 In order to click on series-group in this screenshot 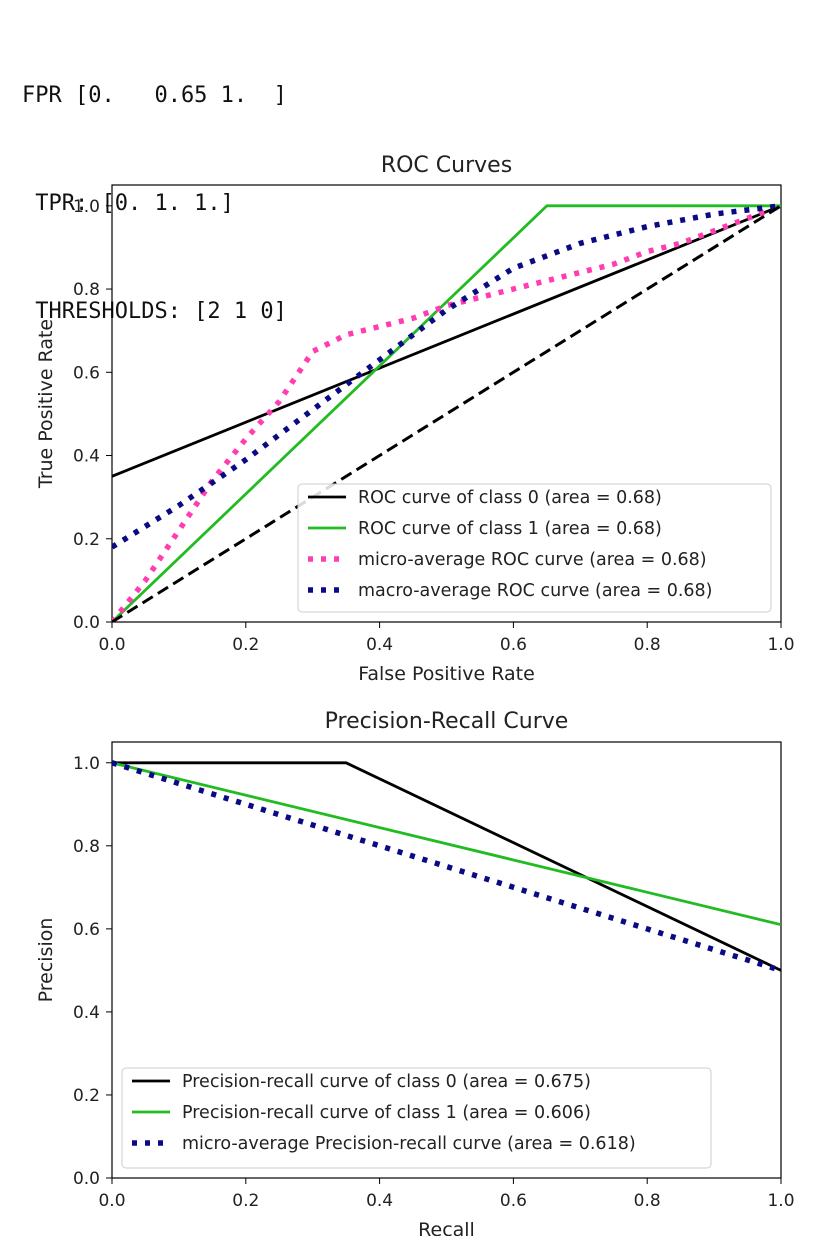, I will do `click(446, 867)`.